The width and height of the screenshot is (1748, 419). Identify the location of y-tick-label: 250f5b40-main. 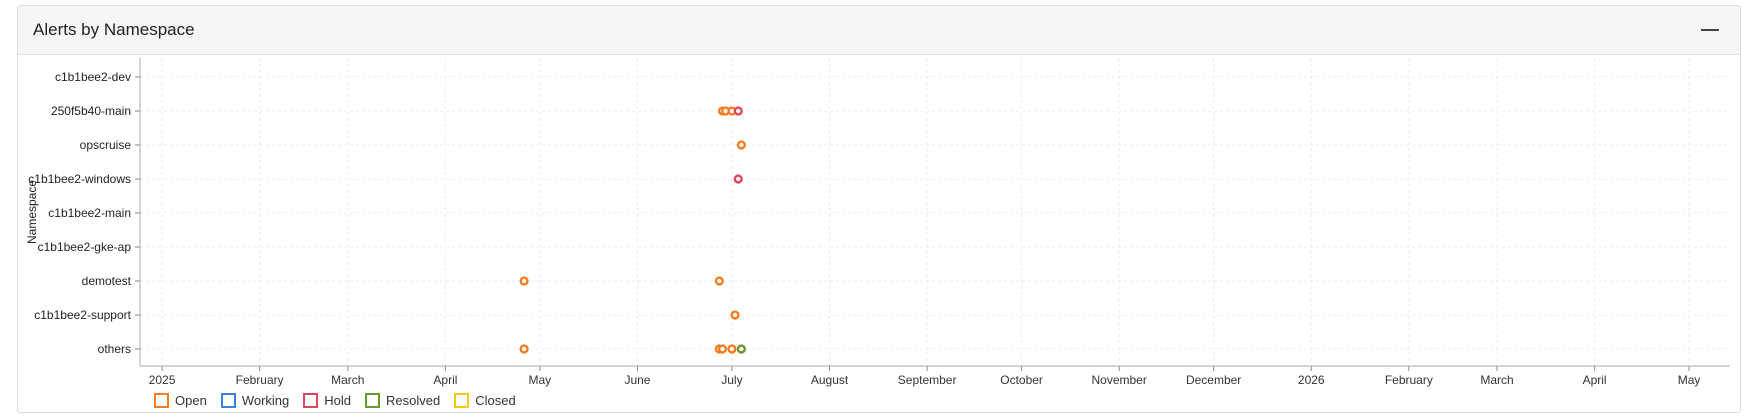
(91, 111).